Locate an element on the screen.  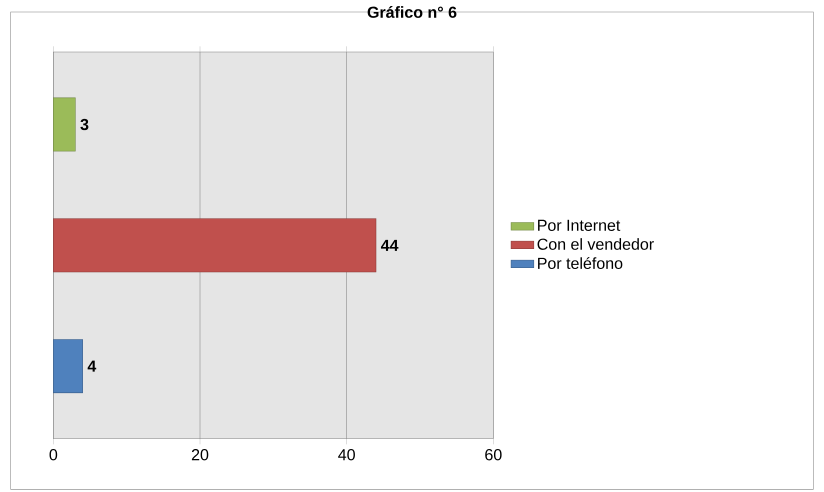
data-label: 44 is located at coordinates (389, 245).